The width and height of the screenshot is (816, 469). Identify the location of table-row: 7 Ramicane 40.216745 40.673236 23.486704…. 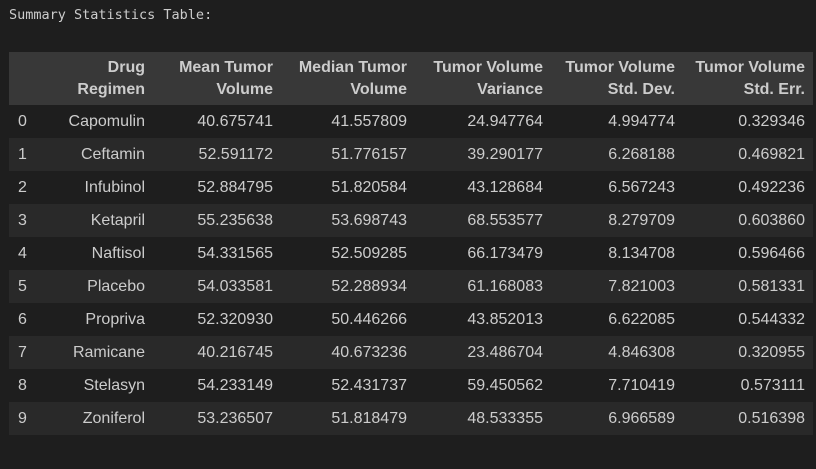
(411, 352).